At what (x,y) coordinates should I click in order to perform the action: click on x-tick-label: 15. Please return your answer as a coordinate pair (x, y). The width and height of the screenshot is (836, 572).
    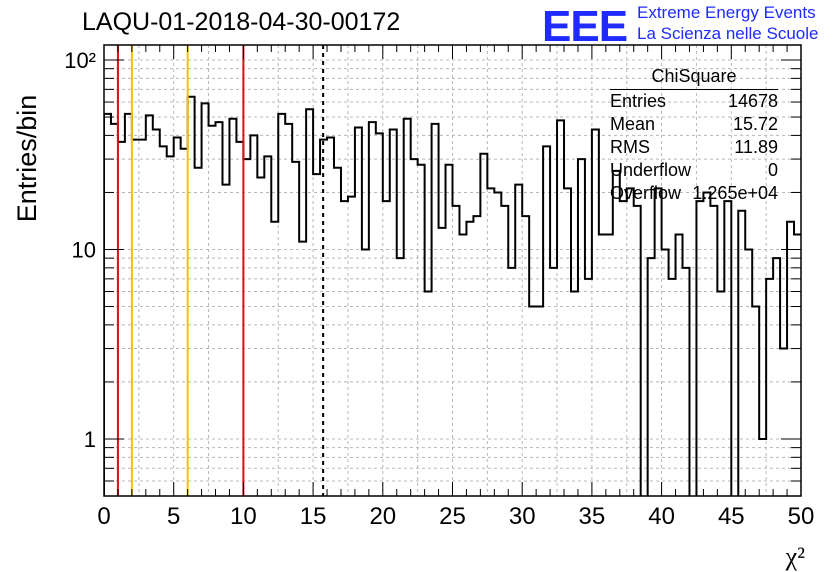
    Looking at the image, I should click on (313, 516).